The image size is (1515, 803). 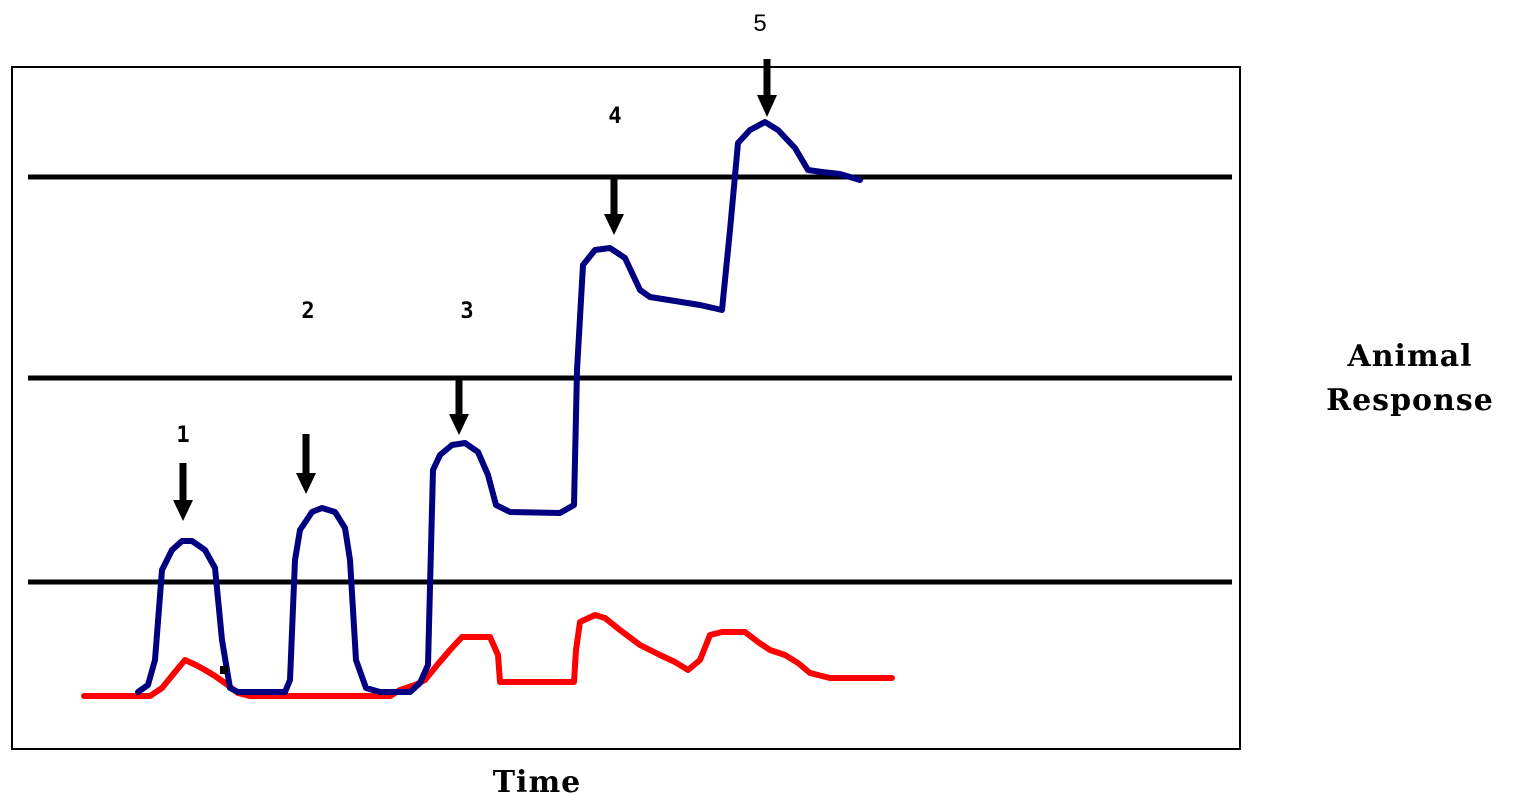 What do you see at coordinates (466, 311) in the screenshot?
I see `stimulus-label-3: 3` at bounding box center [466, 311].